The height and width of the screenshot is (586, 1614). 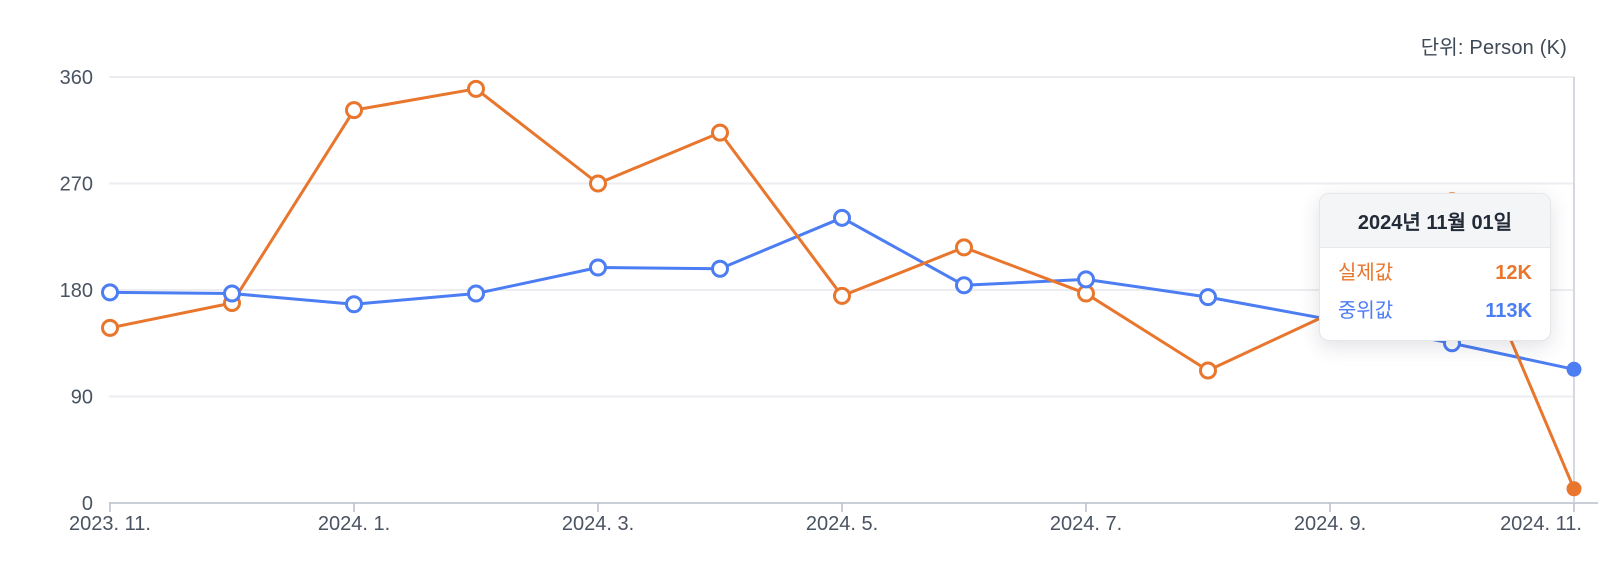 I want to click on tooltip-body: 실제값 12K 중위값 113K, so click(x=1435, y=292).